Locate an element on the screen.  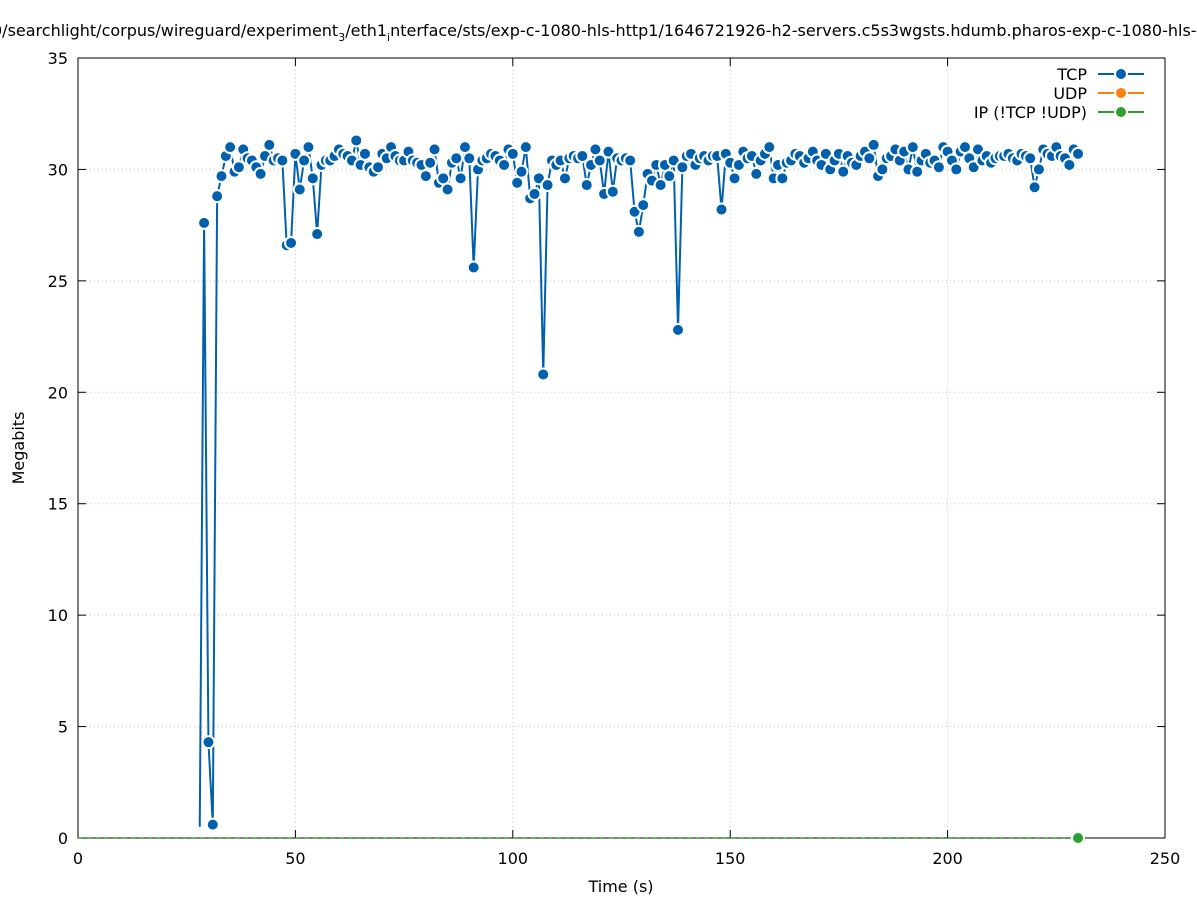
title-subscript-2: i is located at coordinates (388, 37).